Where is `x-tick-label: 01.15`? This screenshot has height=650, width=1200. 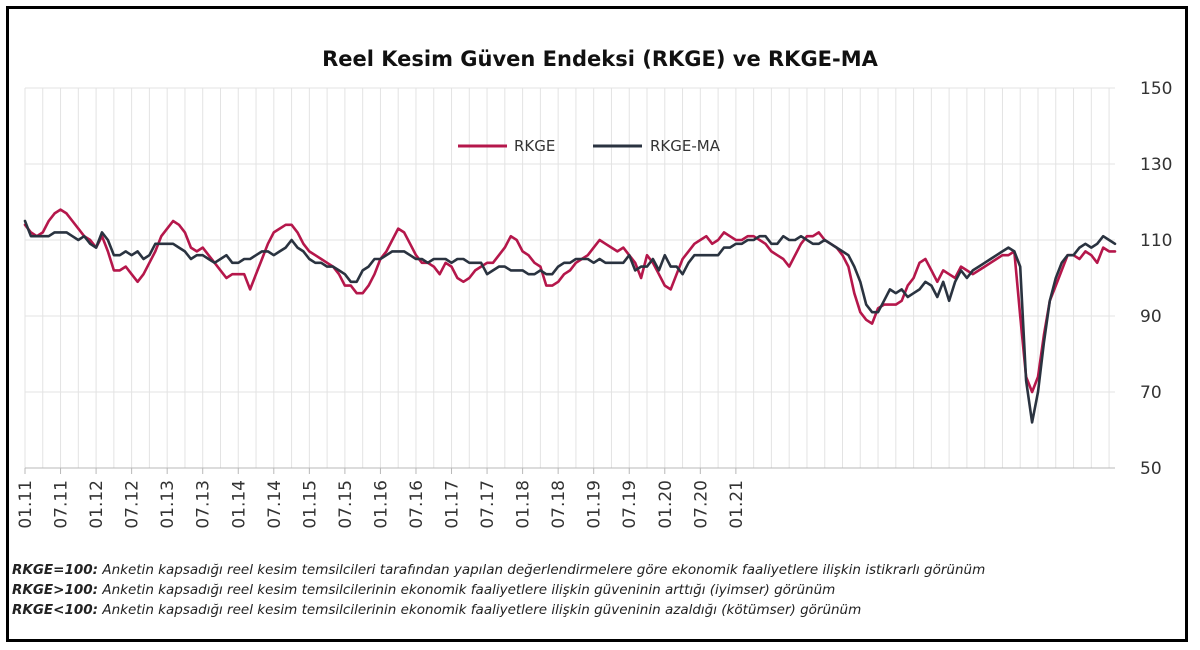
x-tick-label: 01.15 is located at coordinates (310, 504).